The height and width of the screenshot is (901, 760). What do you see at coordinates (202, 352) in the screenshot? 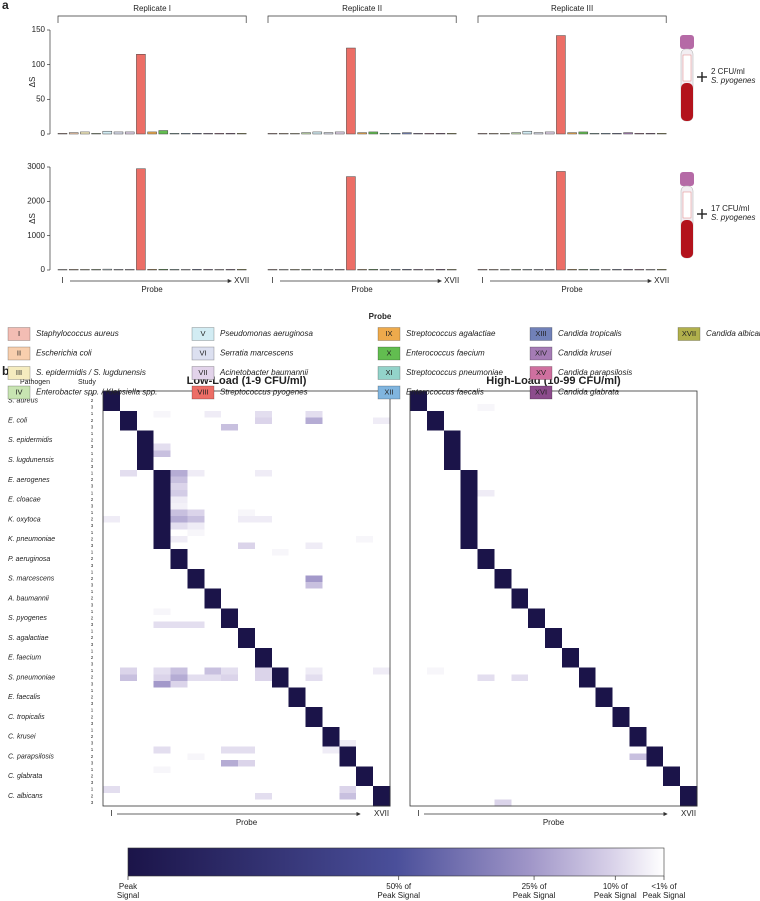
I see `legend-numeral: VI` at bounding box center [202, 352].